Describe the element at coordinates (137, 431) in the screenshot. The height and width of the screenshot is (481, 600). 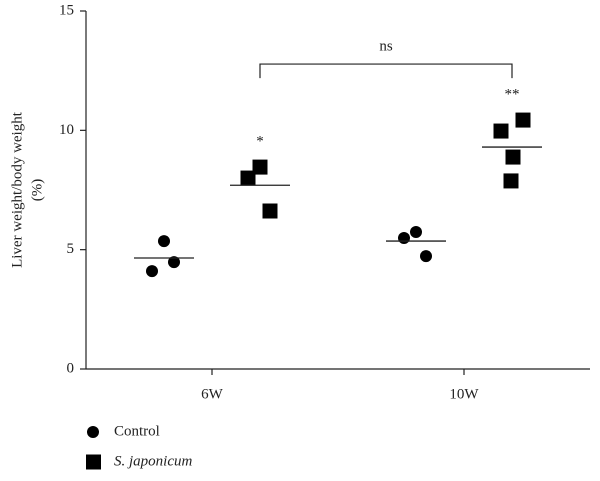
I see `legend-label: Control` at that location.